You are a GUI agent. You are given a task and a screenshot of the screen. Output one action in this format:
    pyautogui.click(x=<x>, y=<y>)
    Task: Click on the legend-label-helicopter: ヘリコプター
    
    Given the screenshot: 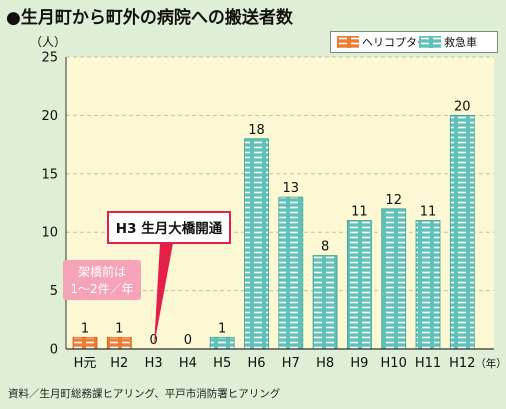 What is the action you would take?
    pyautogui.click(x=395, y=42)
    